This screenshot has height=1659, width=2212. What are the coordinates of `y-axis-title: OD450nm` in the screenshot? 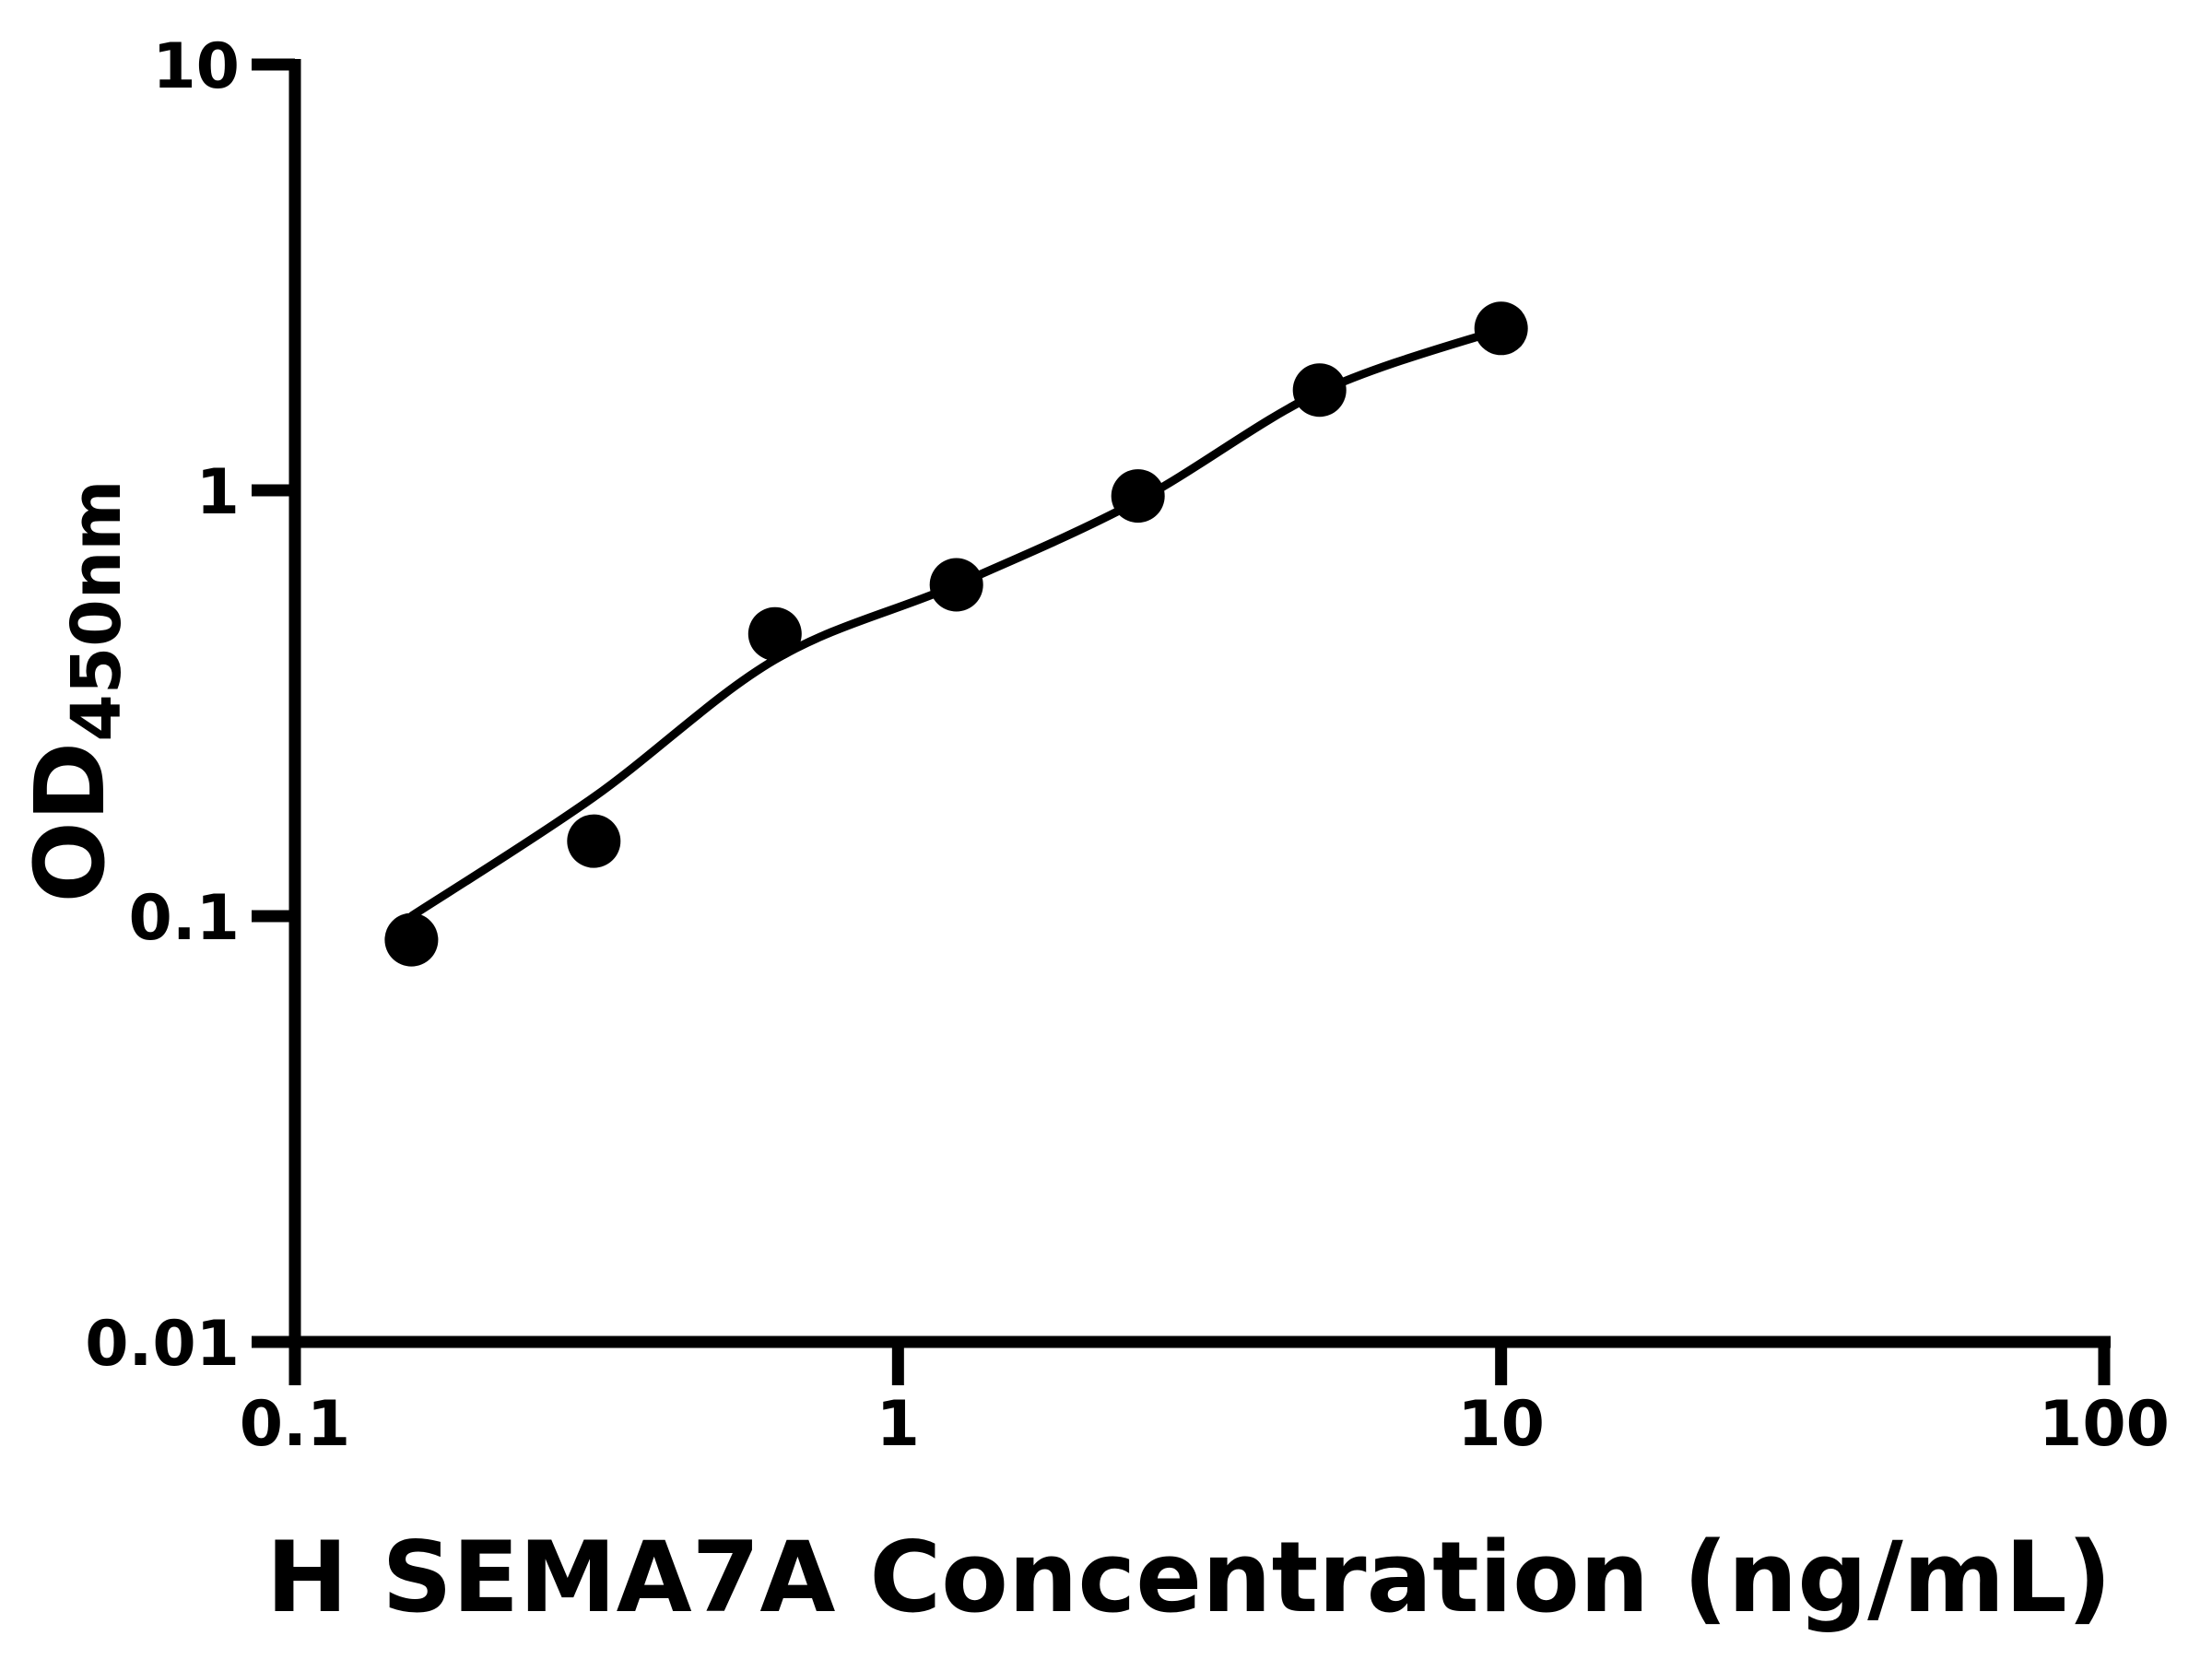 It's located at (75, 690).